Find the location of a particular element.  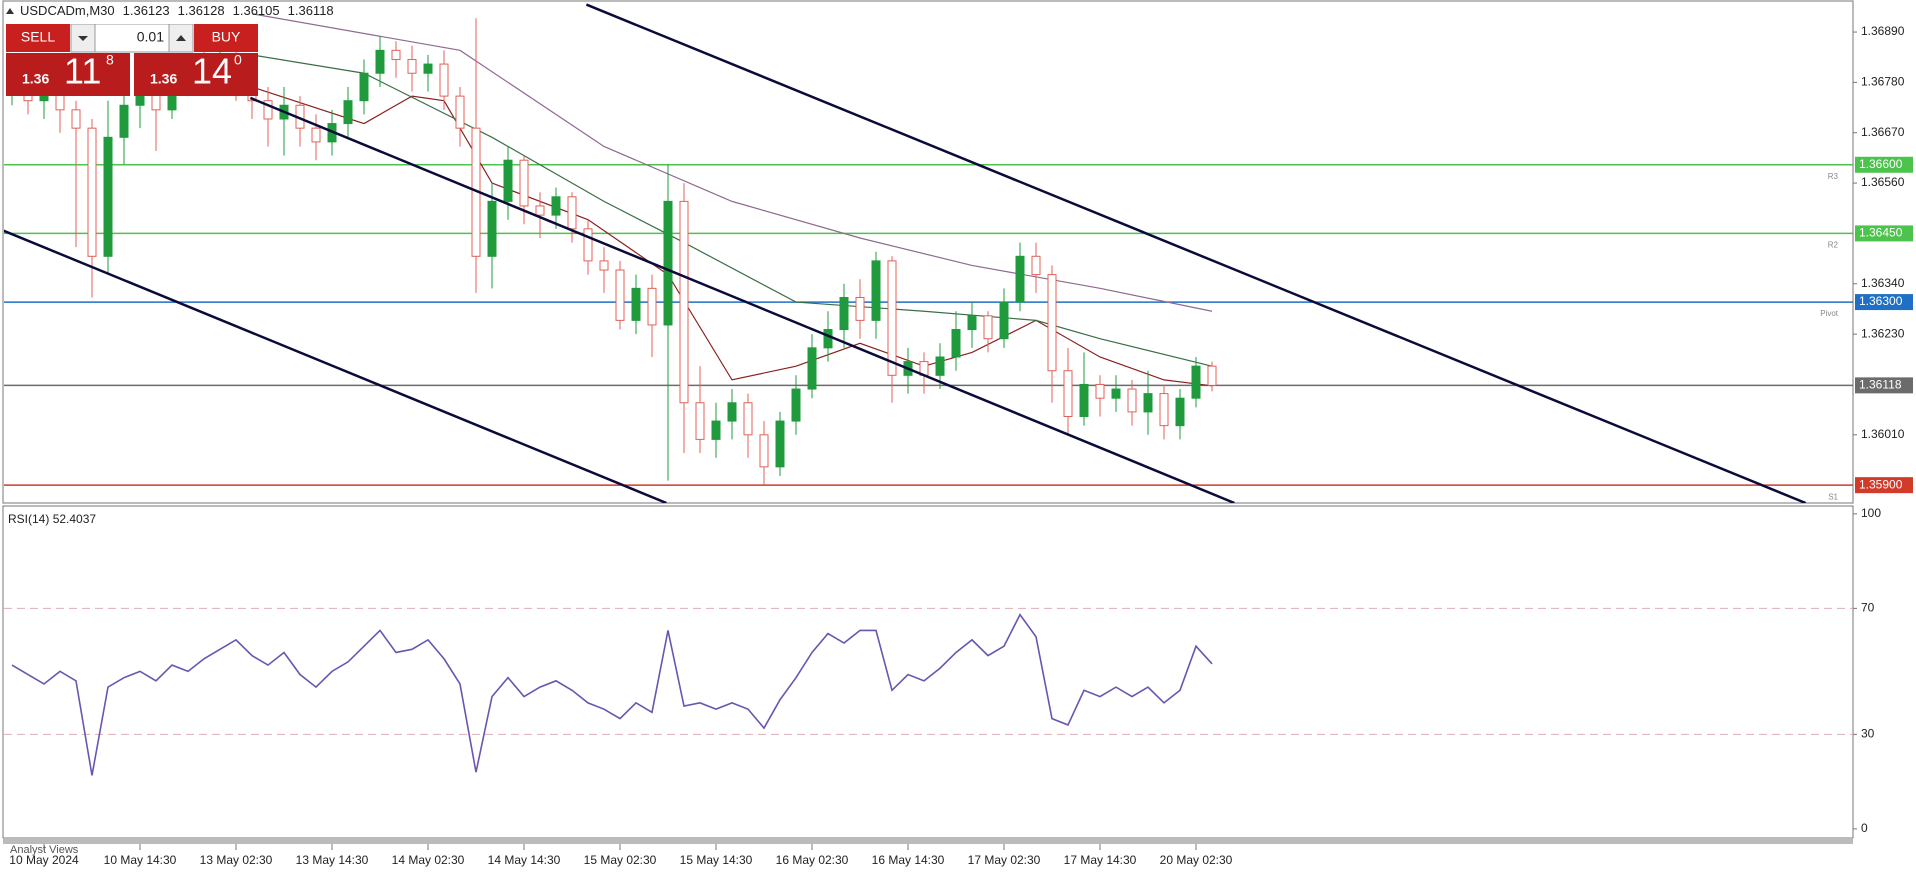

buy-big: 1.36 is located at coordinates (163, 79).